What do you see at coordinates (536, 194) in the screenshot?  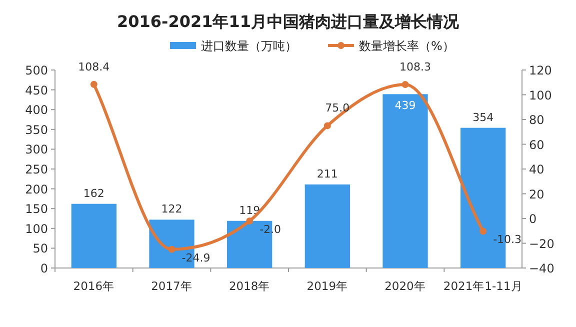 I see `y2-tick-label: 20` at bounding box center [536, 194].